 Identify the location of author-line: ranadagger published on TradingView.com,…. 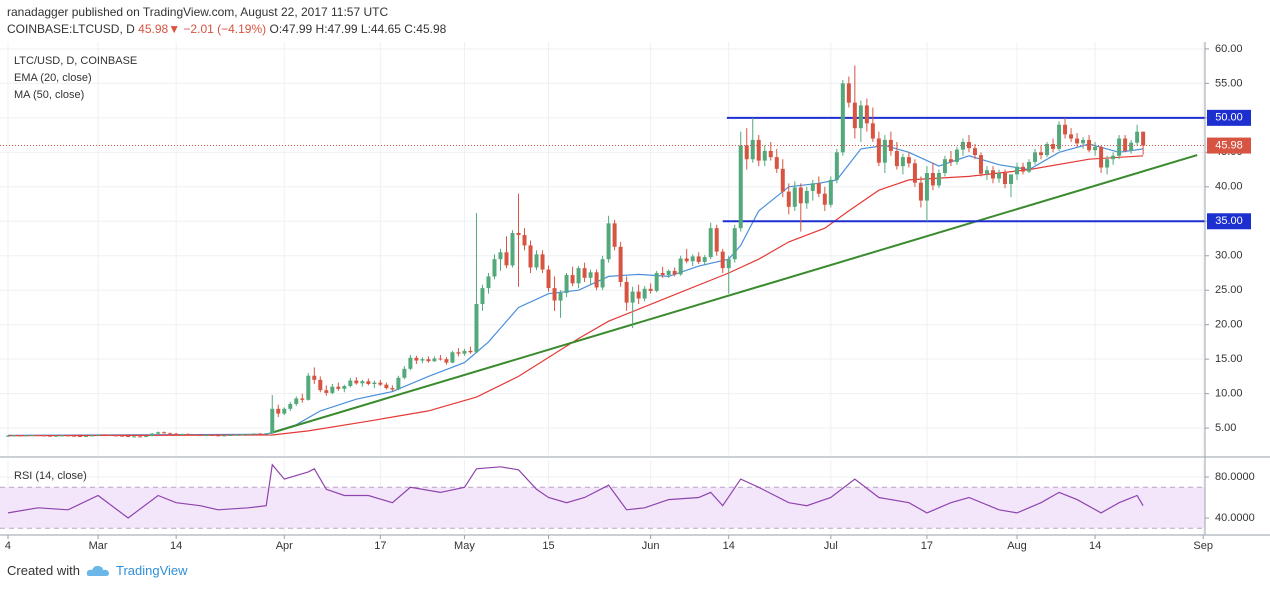
(198, 12).